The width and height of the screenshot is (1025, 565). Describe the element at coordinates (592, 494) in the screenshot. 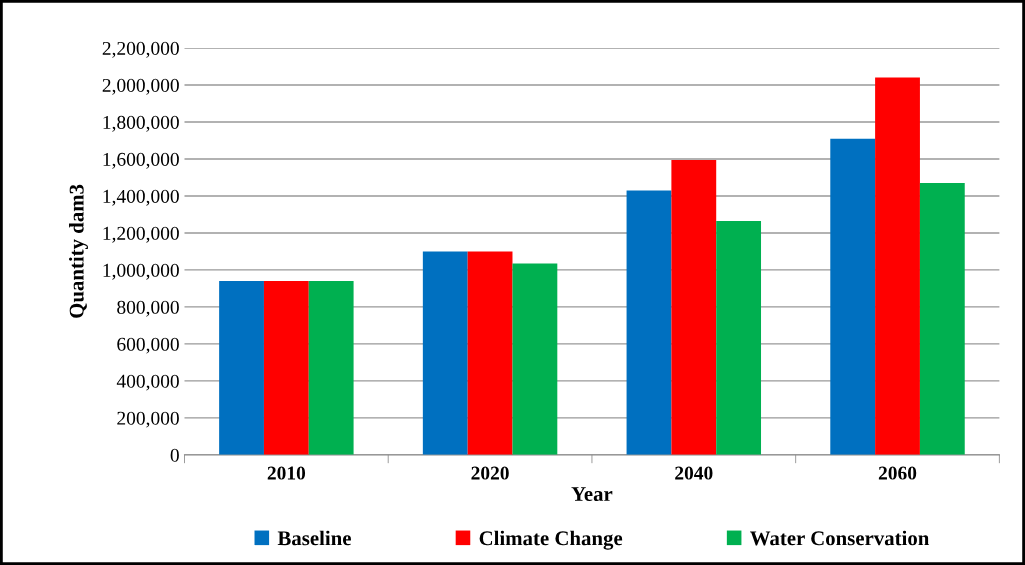

I see `x-axis-title: Year` at that location.